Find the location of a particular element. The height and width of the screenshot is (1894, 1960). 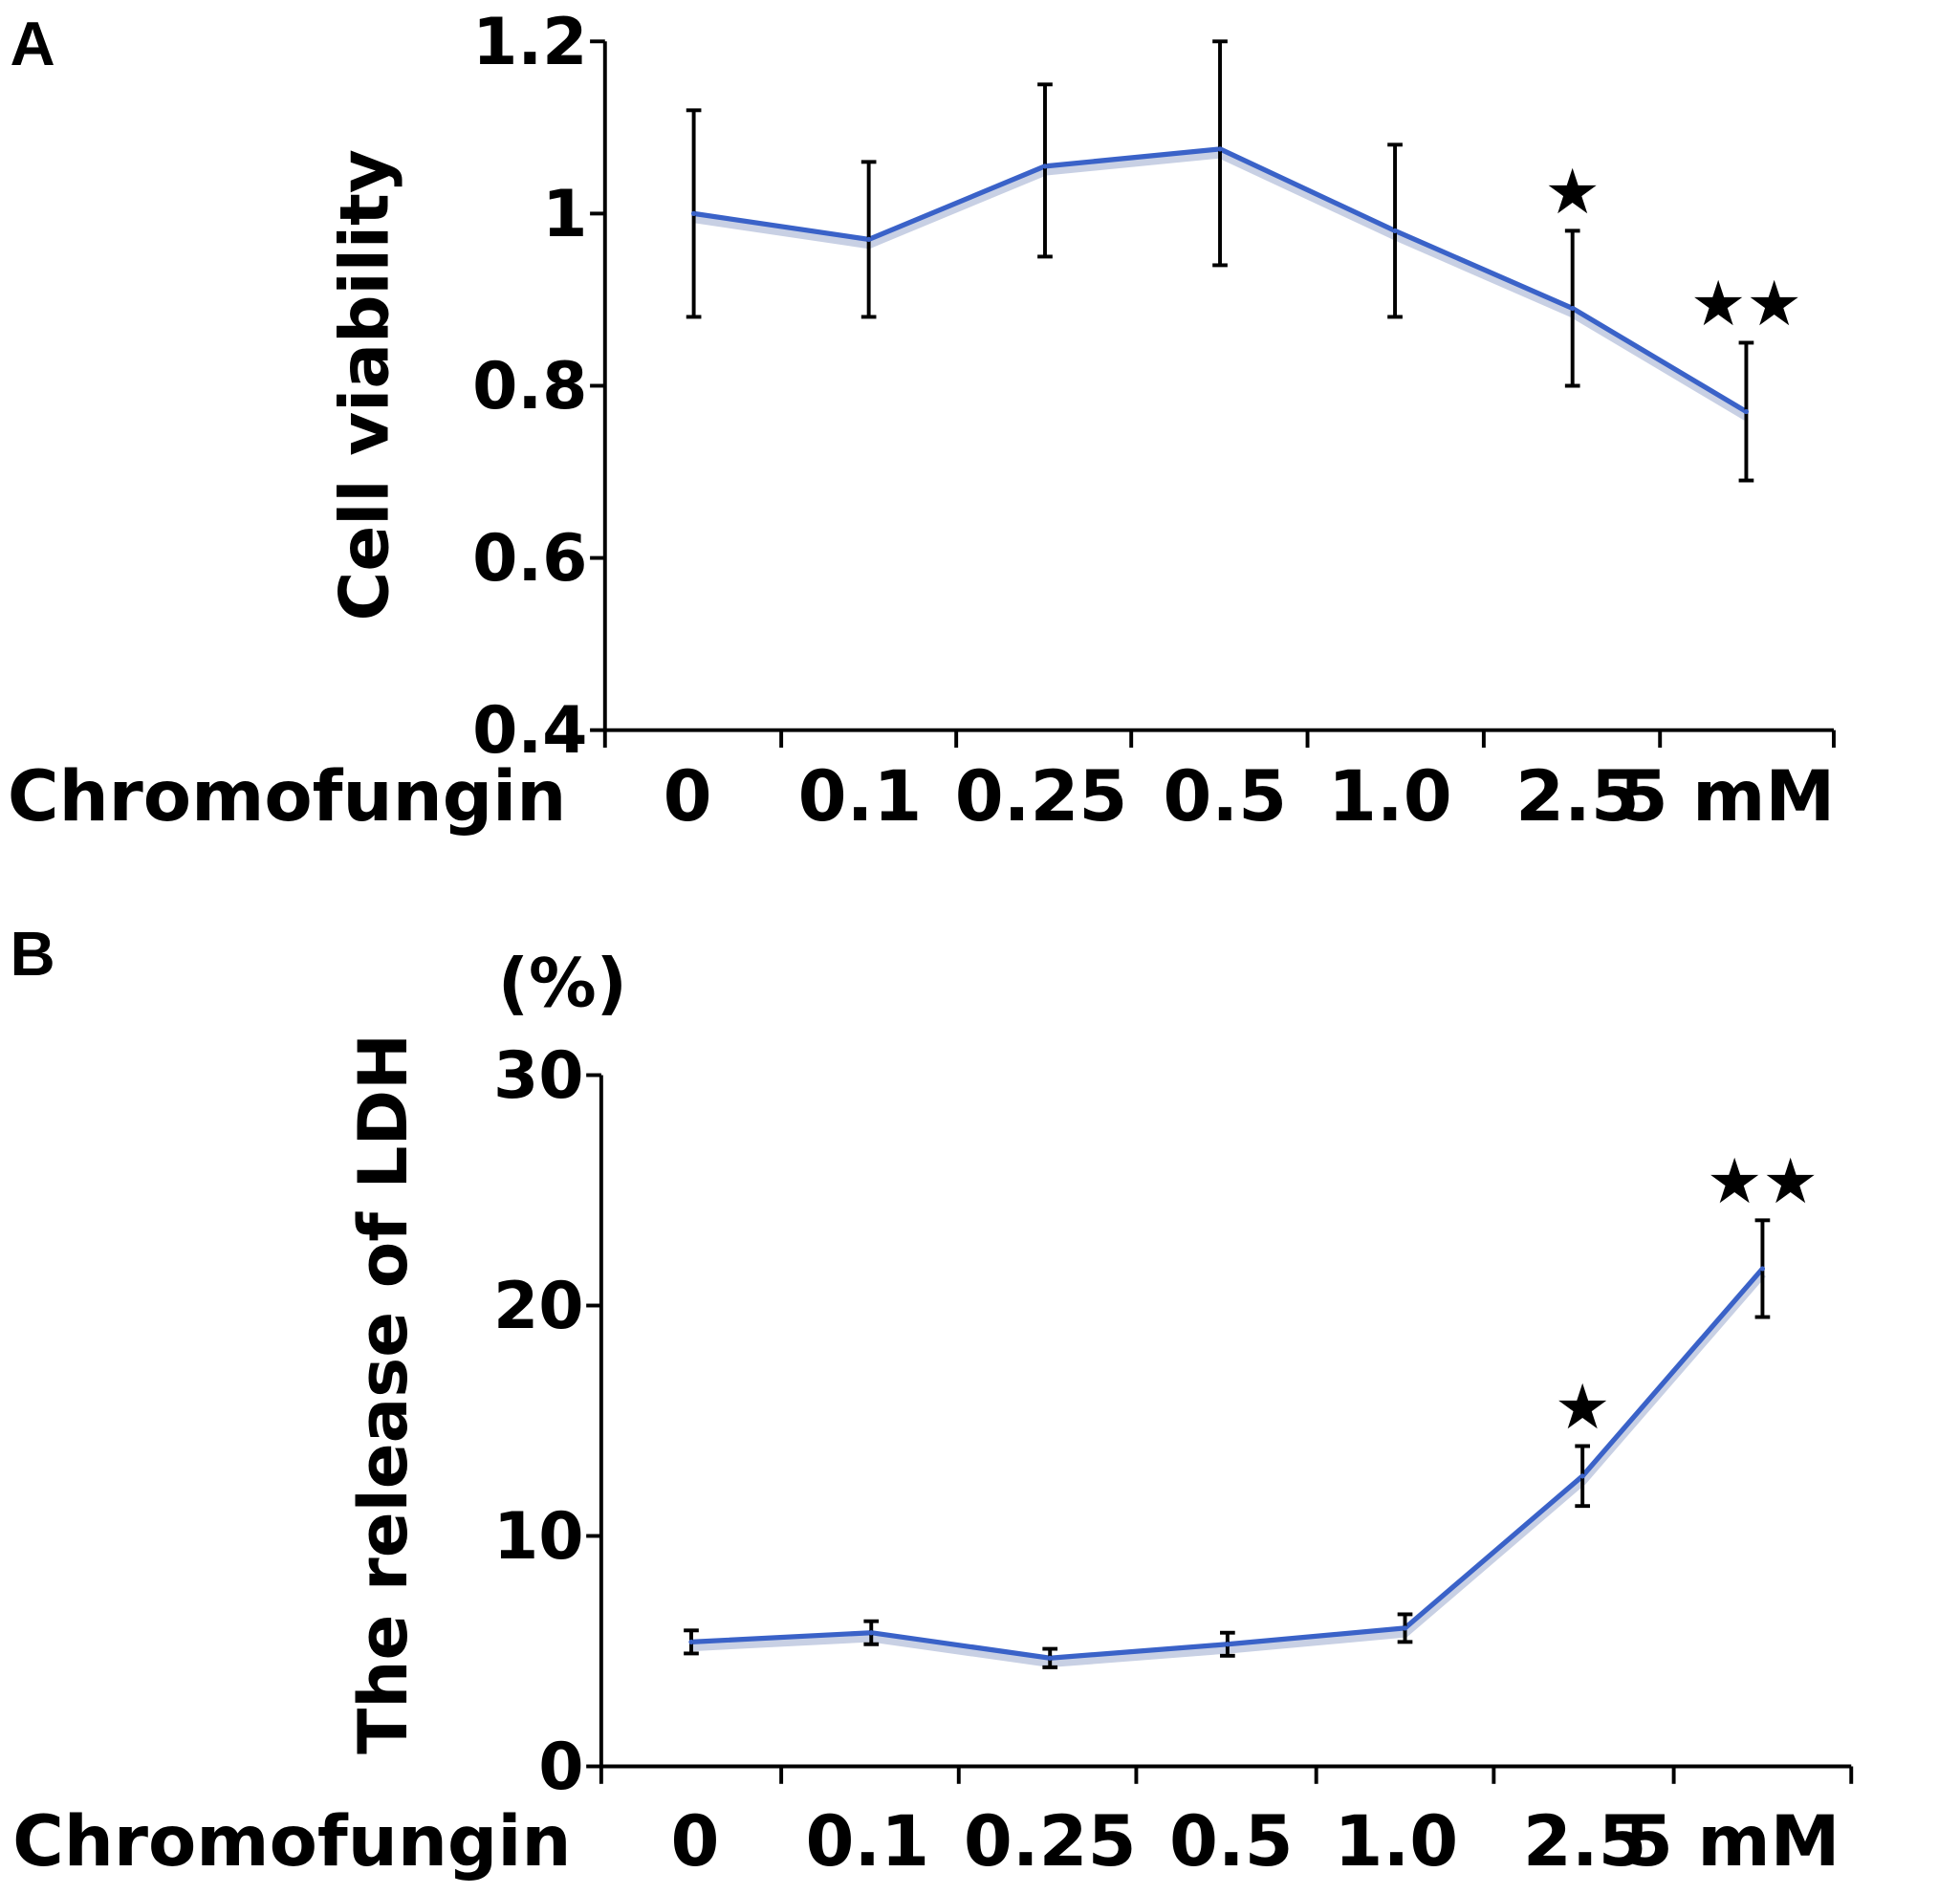

panel-label-b: B is located at coordinates (32, 954).